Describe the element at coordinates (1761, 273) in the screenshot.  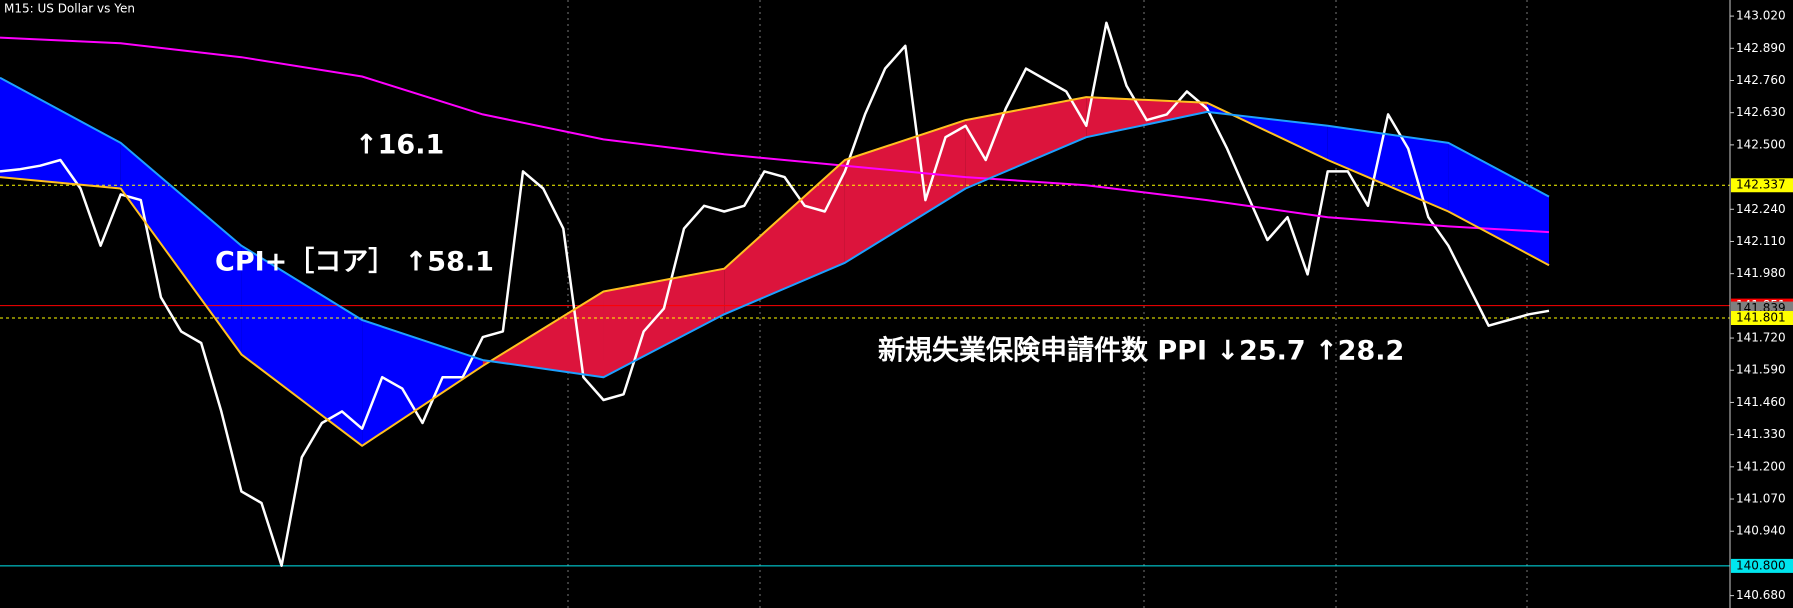
I see `y-tick-label: 141.980` at that location.